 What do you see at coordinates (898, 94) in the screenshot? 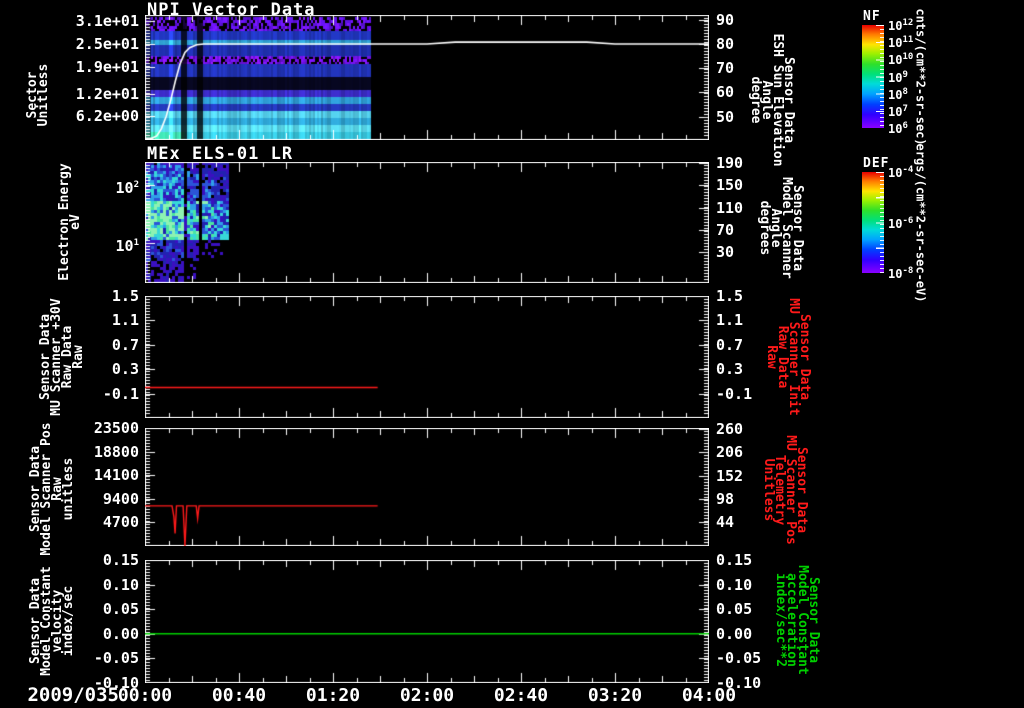
I see `colorbar-tick-label: 10⁸` at bounding box center [898, 94].